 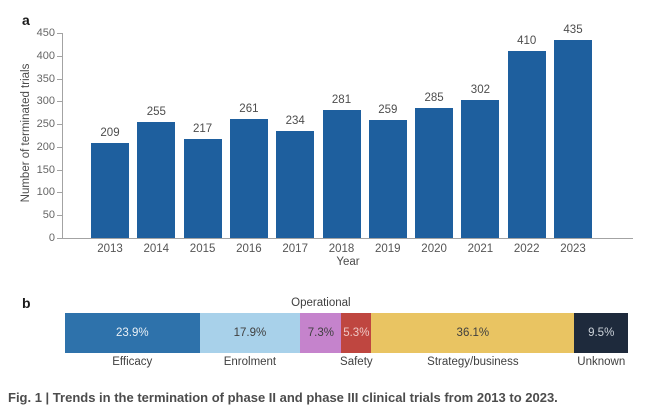 I want to click on x-axis-title: Year, so click(x=348, y=262).